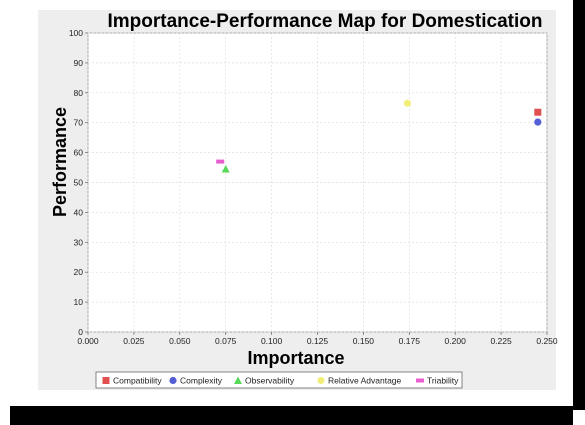  What do you see at coordinates (364, 341) in the screenshot?
I see `x-tick-label: 0.150` at bounding box center [364, 341].